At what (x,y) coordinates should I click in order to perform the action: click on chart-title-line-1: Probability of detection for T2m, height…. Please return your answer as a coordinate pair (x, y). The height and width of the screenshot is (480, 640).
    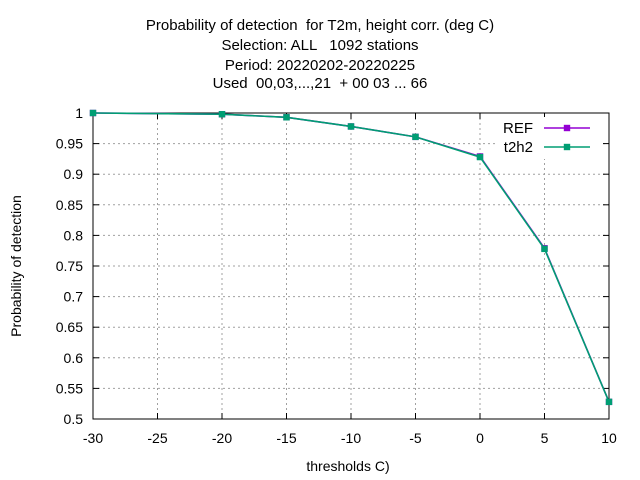
    Looking at the image, I should click on (320, 25).